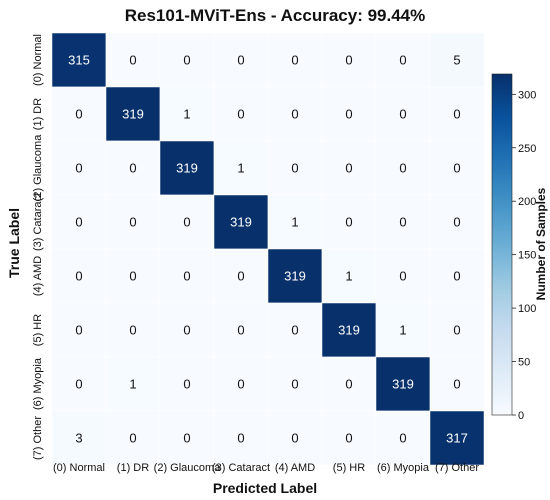 This screenshot has width=550, height=500. What do you see at coordinates (457, 468) in the screenshot?
I see `x-tick-label: (7) Other` at bounding box center [457, 468].